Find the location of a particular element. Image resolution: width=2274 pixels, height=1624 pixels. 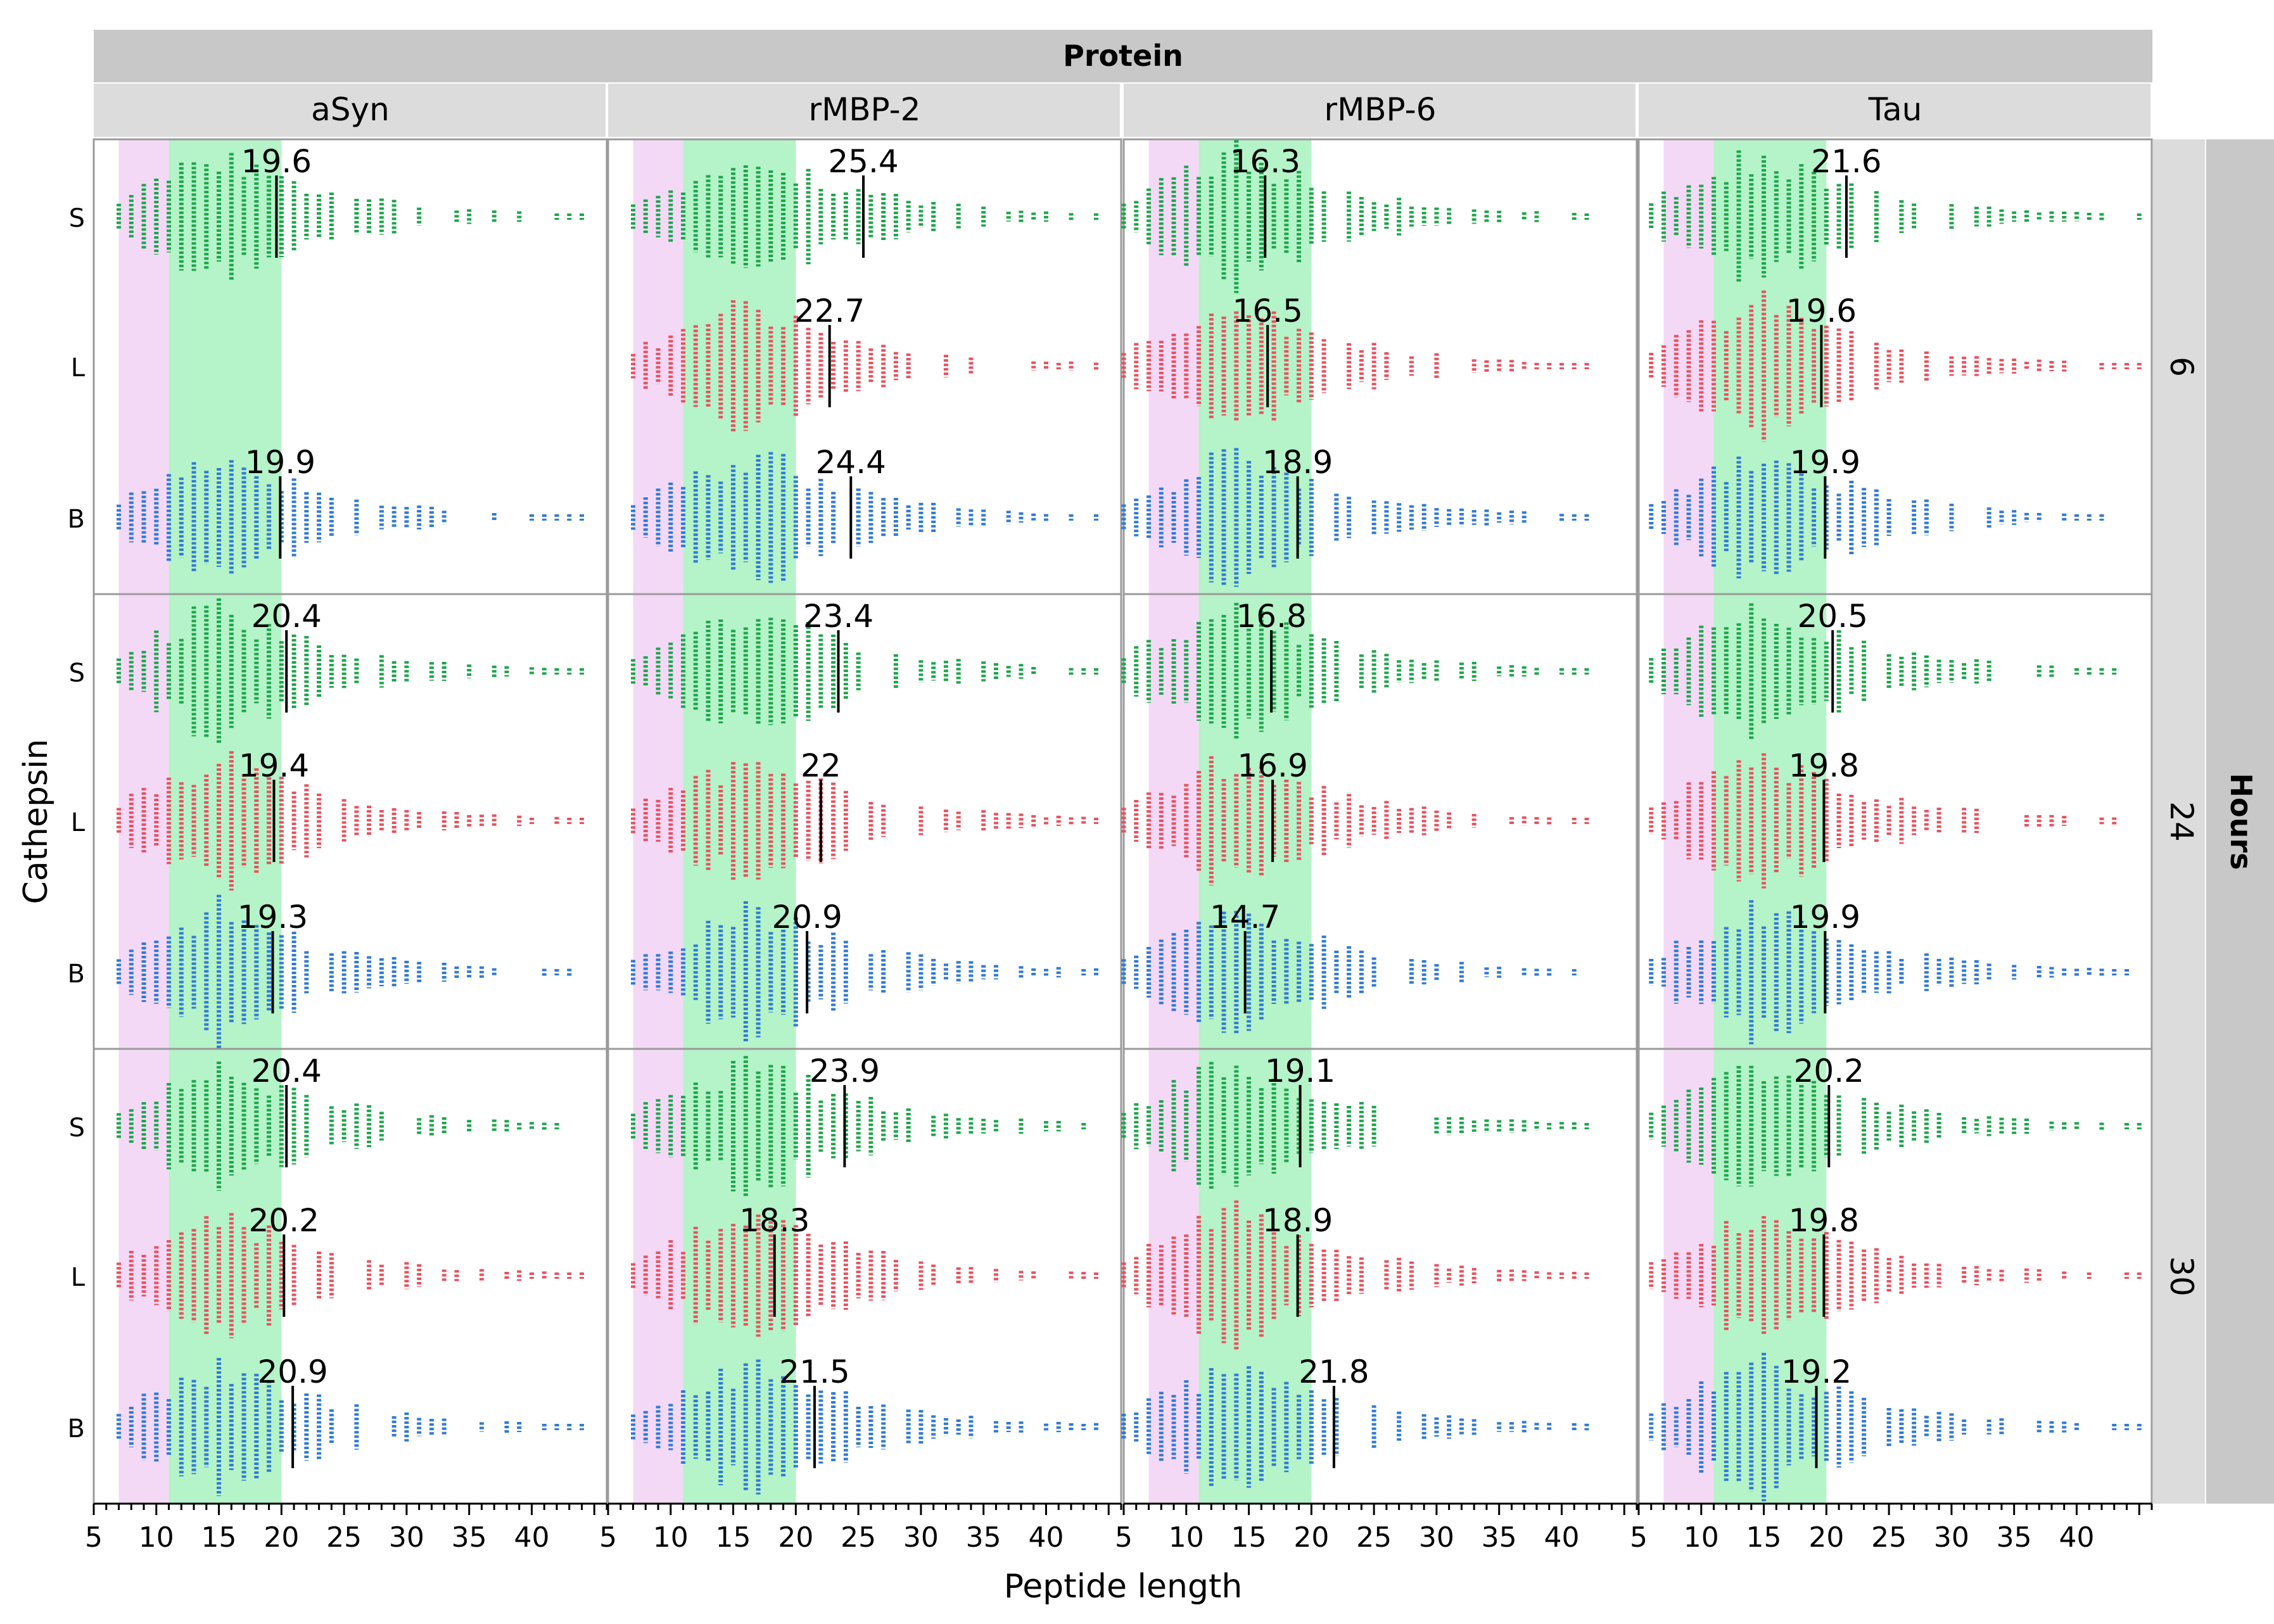

protein-label: aSyn is located at coordinates (350, 109).